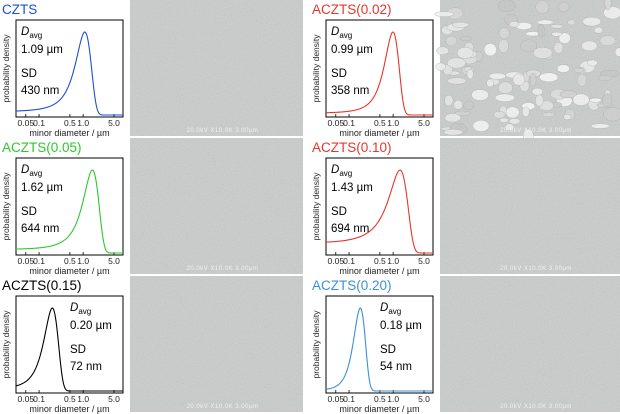 The image size is (620, 414). I want to click on panel-title: ACZTS(0.20), so click(352, 285).